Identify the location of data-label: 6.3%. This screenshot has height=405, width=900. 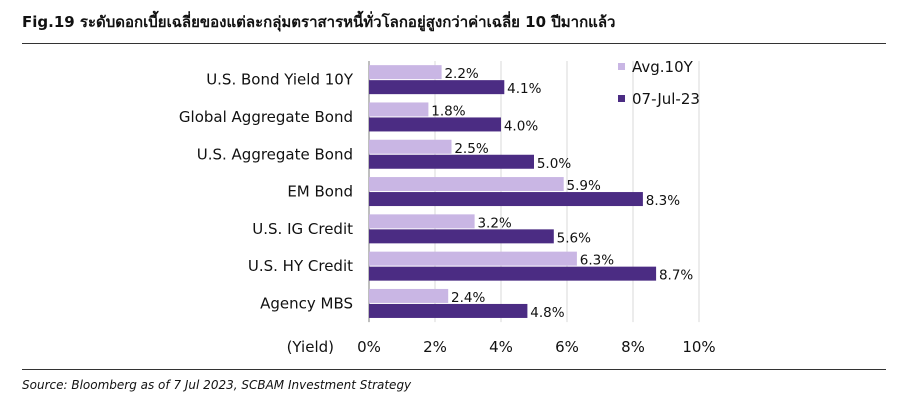
(597, 261).